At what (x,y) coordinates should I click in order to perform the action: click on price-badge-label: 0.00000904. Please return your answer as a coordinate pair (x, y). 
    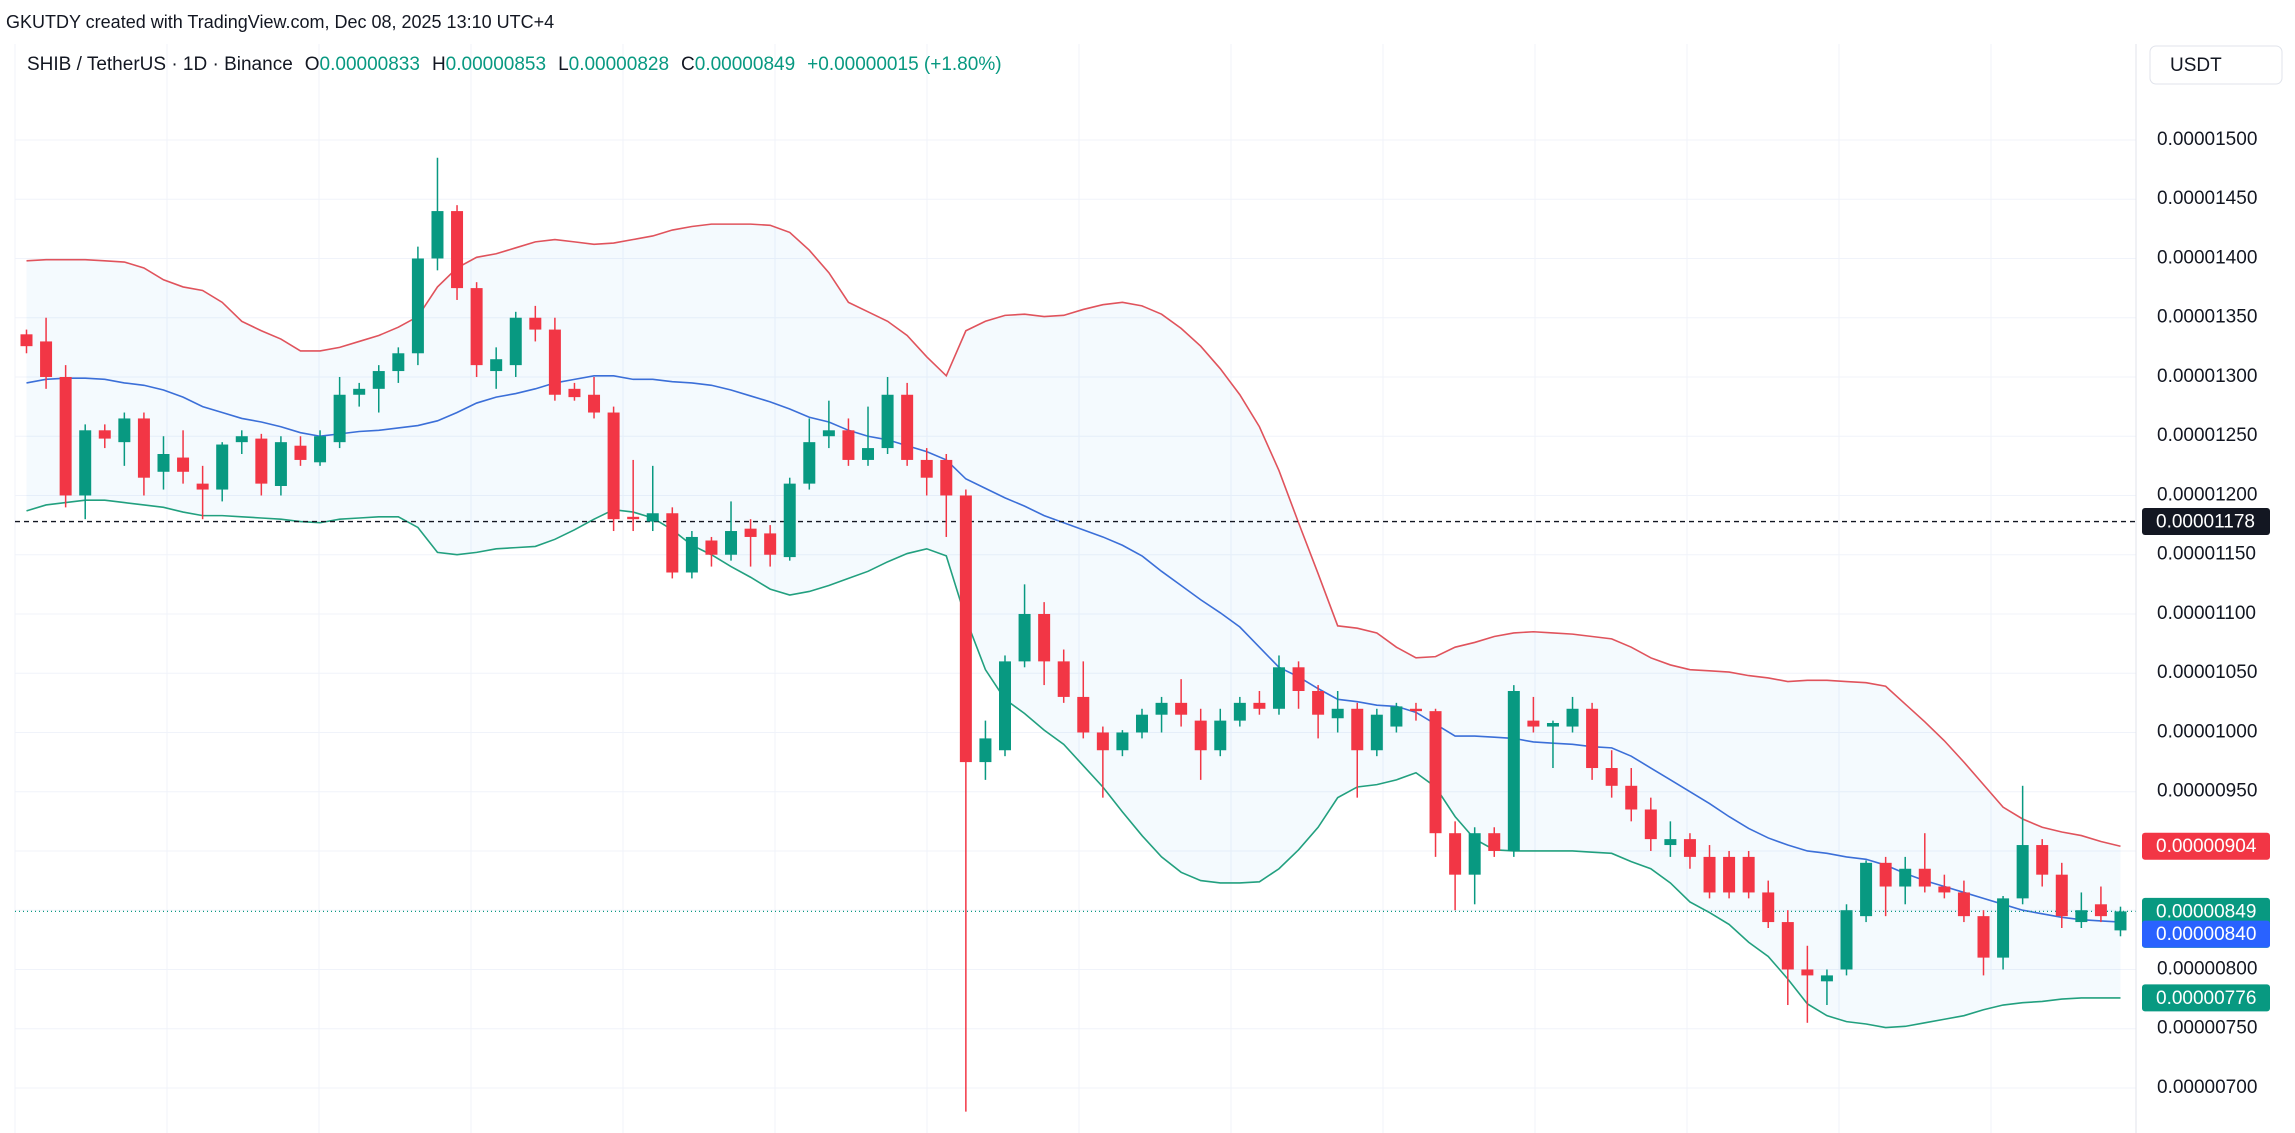
    Looking at the image, I should click on (2206, 846).